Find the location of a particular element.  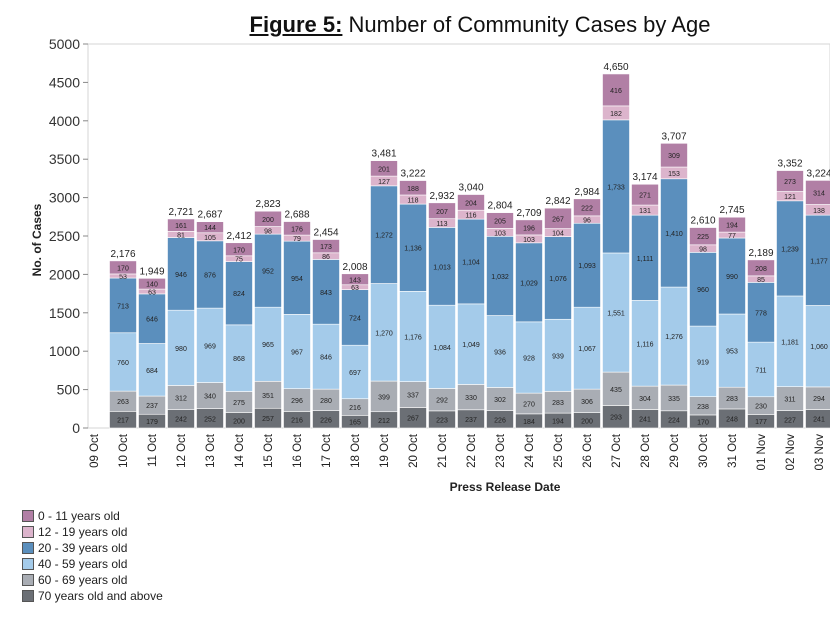

data-label: 188 is located at coordinates (413, 189).